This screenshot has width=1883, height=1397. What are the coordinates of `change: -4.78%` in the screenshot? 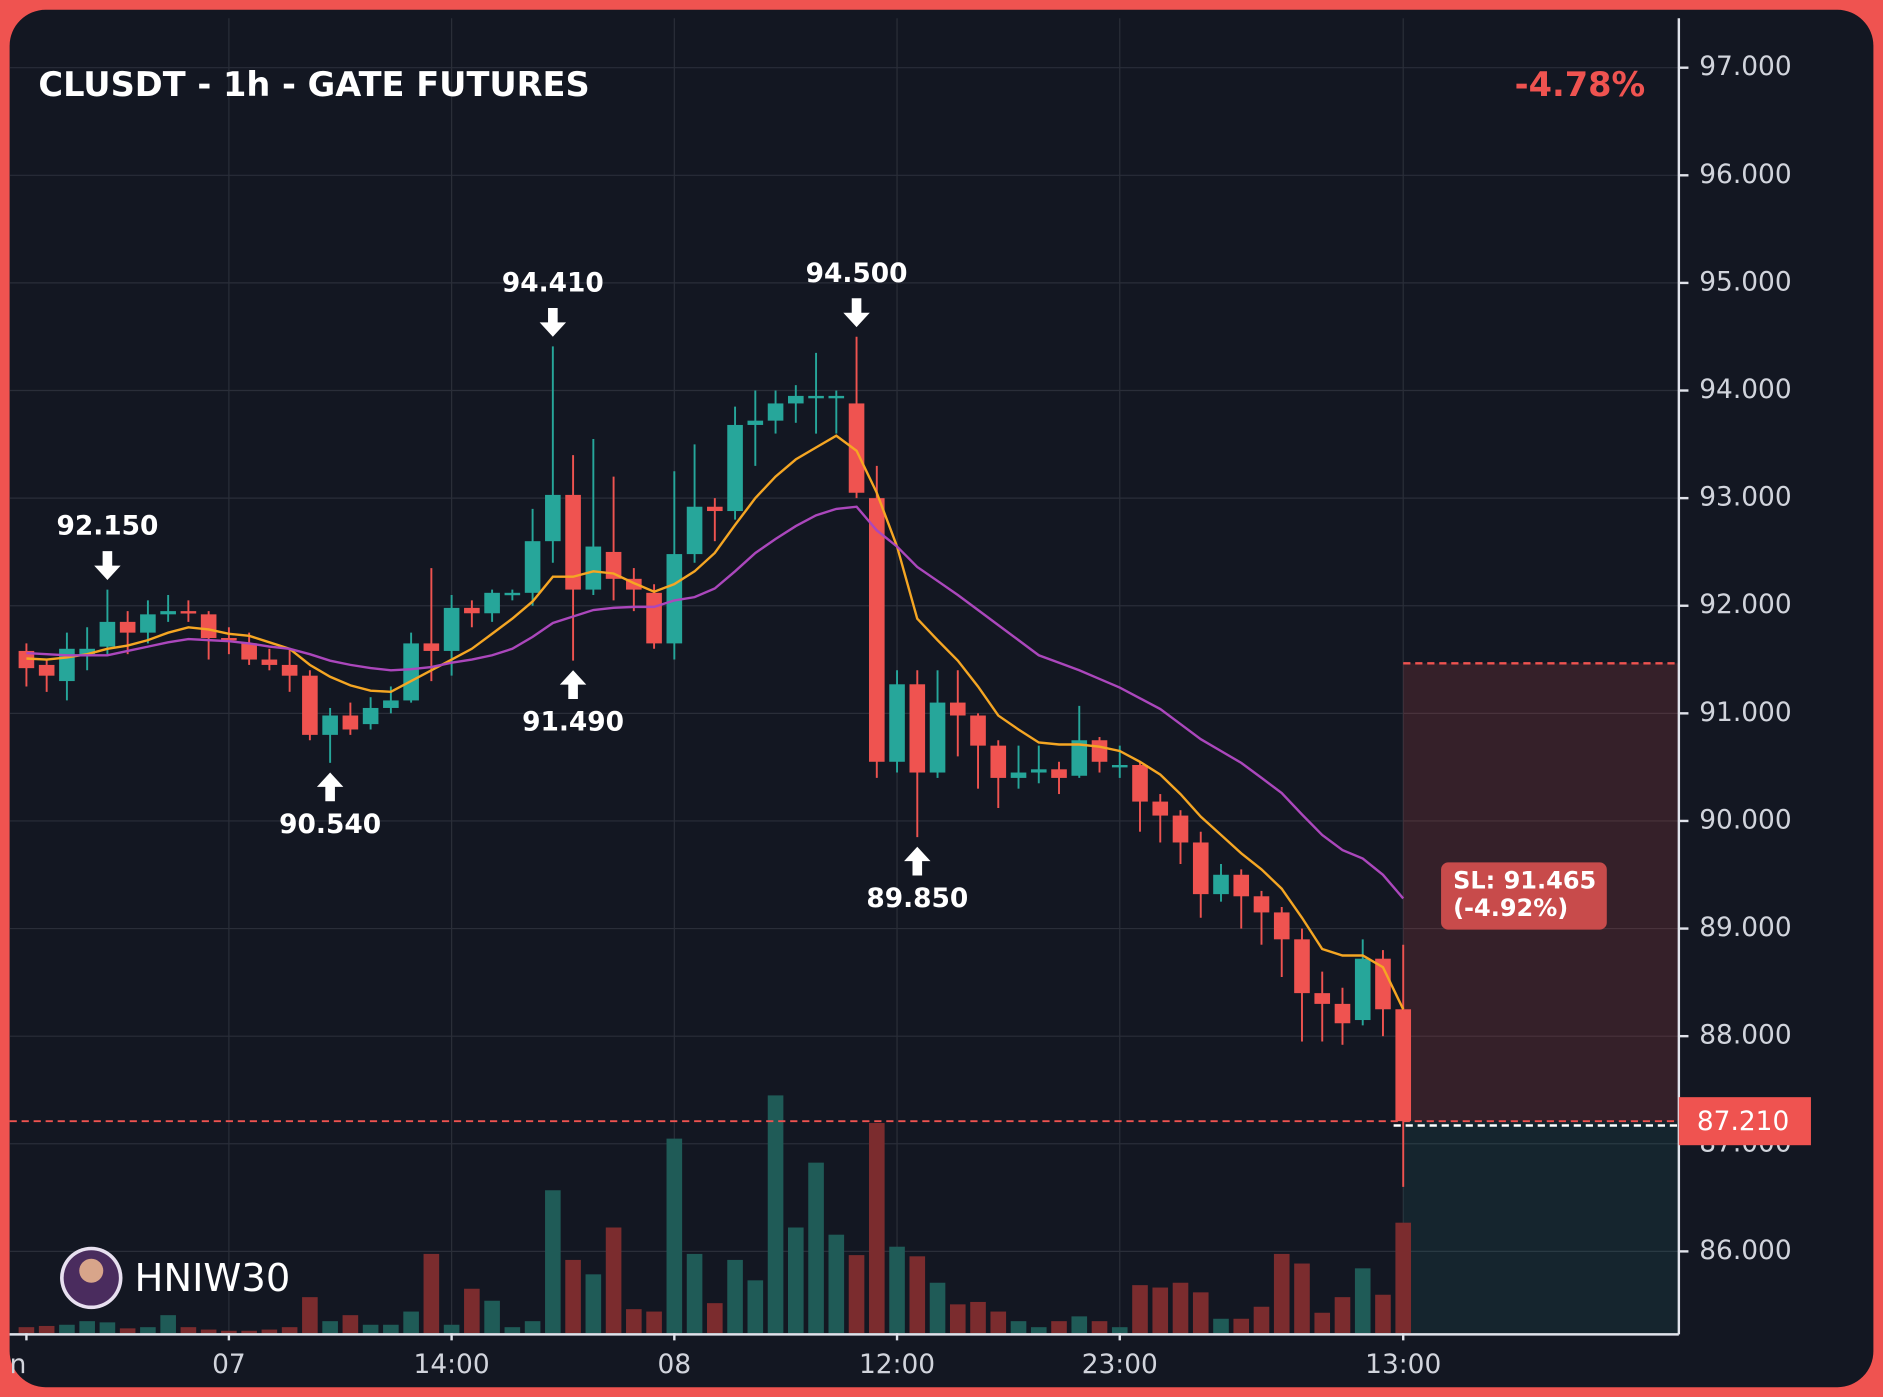 It's located at (1580, 84).